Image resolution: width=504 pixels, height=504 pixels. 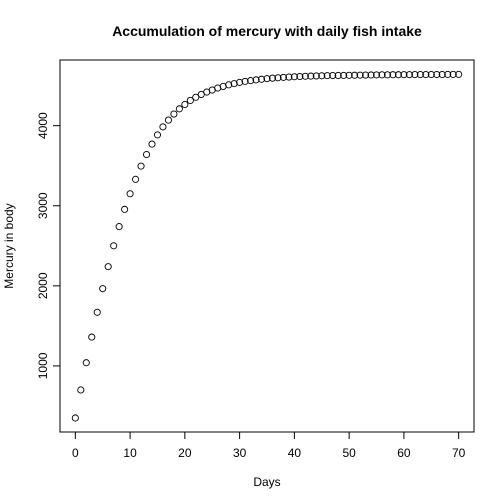 What do you see at coordinates (75, 453) in the screenshot?
I see `x-tick-label: 0` at bounding box center [75, 453].